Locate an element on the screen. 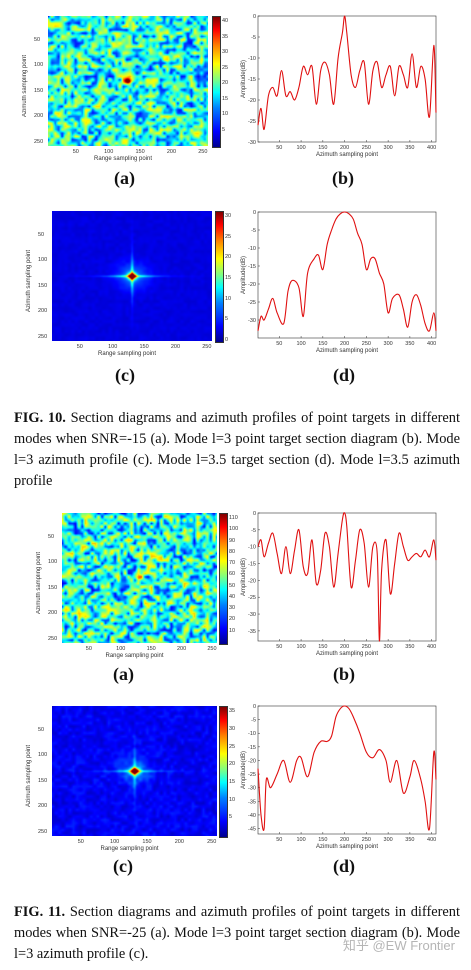 The width and height of the screenshot is (471, 970). fig10d-xtick-label: 50 is located at coordinates (279, 344).